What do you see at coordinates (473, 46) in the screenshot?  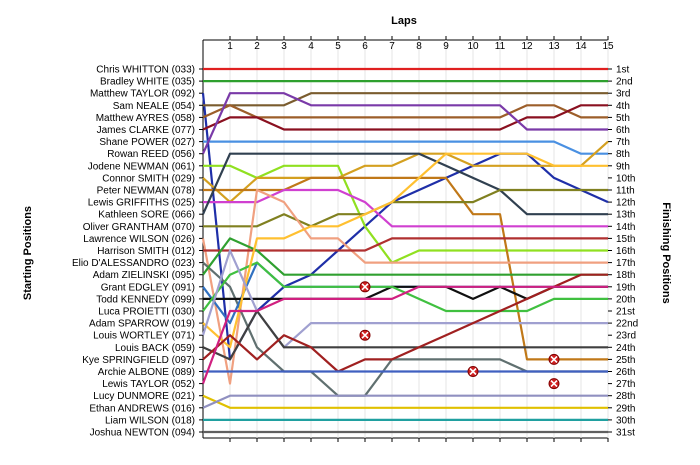 I see `lap-tick-label: 10` at bounding box center [473, 46].